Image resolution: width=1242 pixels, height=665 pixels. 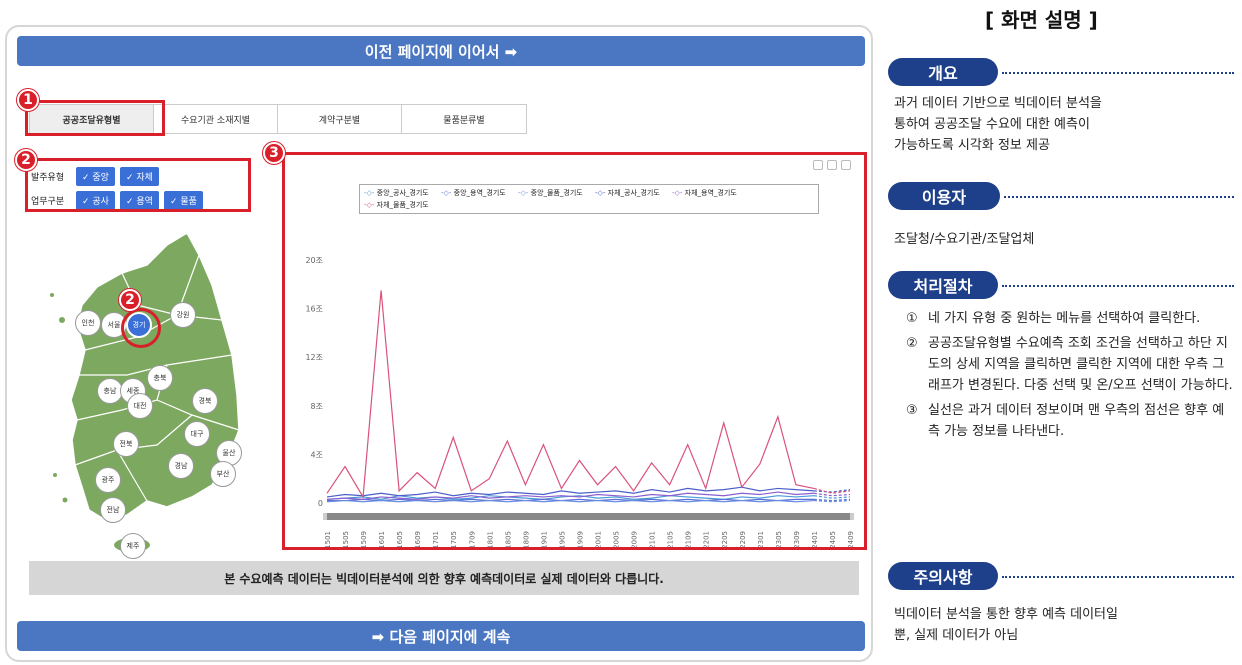 I want to click on filter-panel: 발주유형 ✓ 중앙 ✓ 자체 업무구분 ✓ 공사 ✓ 용역 ✓ 물품, so click(x=117, y=188).